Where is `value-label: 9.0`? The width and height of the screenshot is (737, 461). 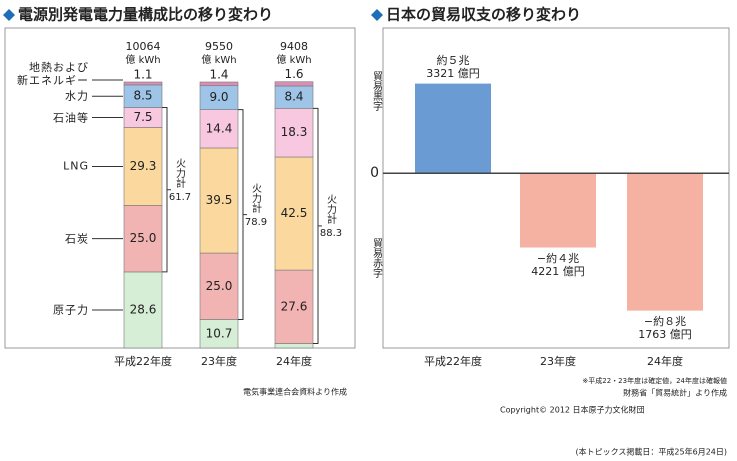 value-label: 9.0 is located at coordinates (218, 97).